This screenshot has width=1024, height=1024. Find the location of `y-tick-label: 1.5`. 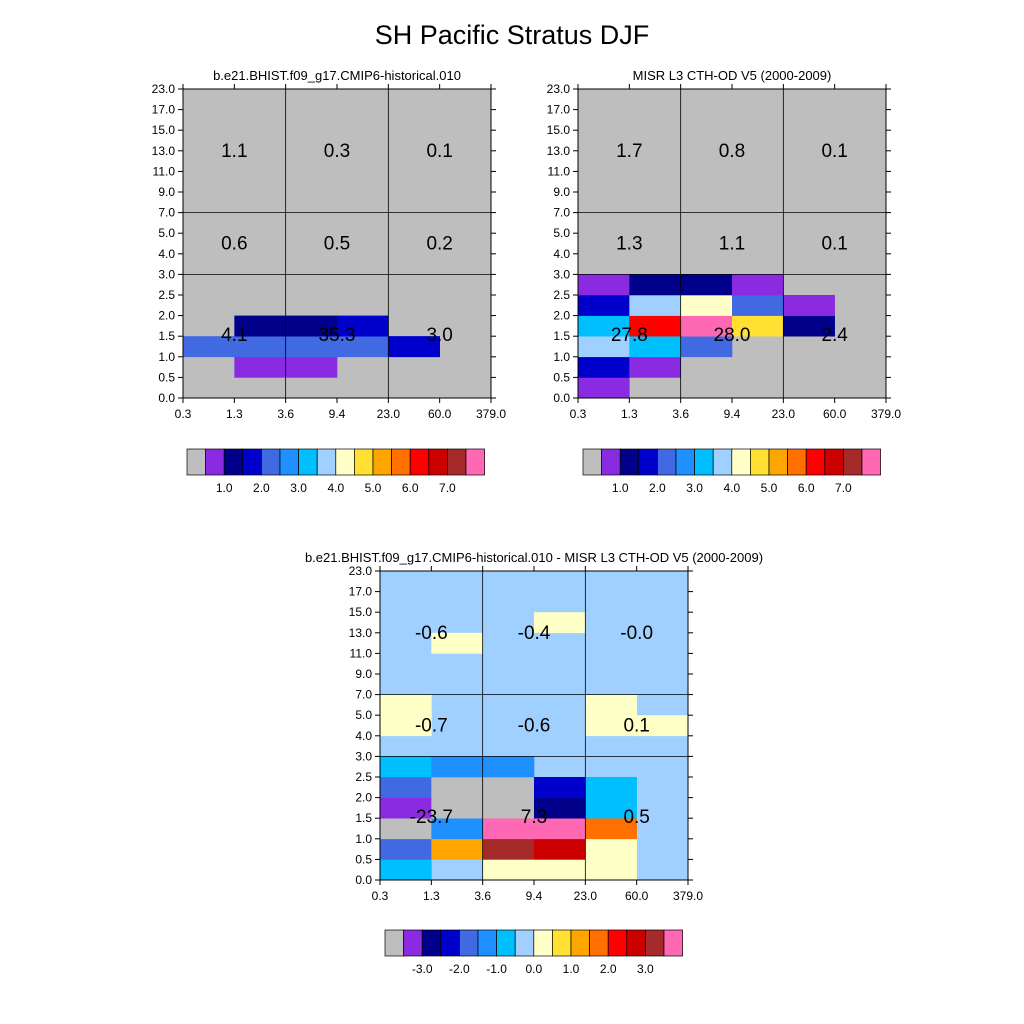

y-tick-label: 1.5 is located at coordinates (363, 818).